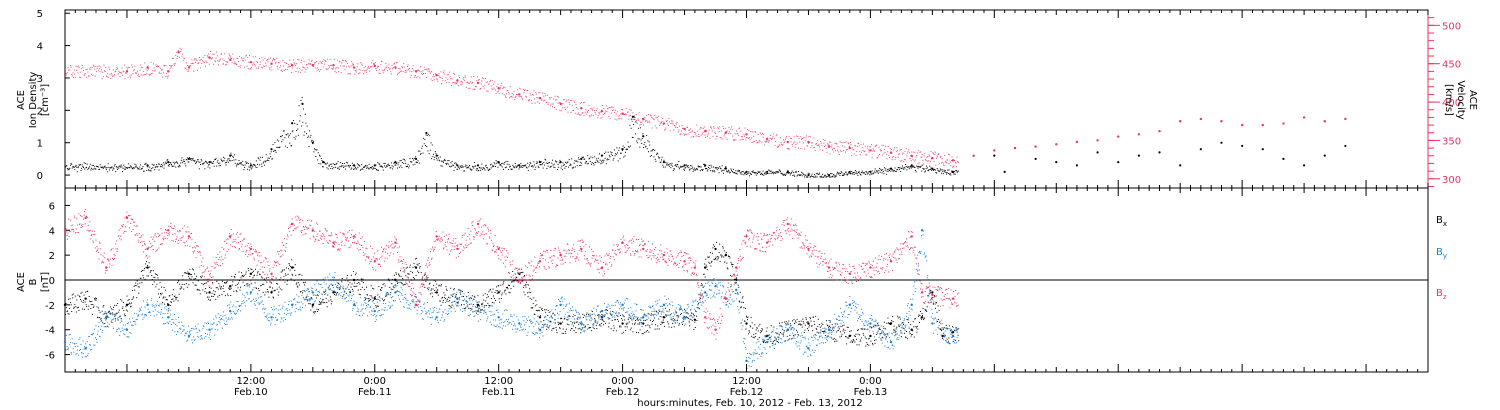 The width and height of the screenshot is (1500, 410). I want to click on top-left-ylabel-line-2: Ion Density, so click(33, 100).